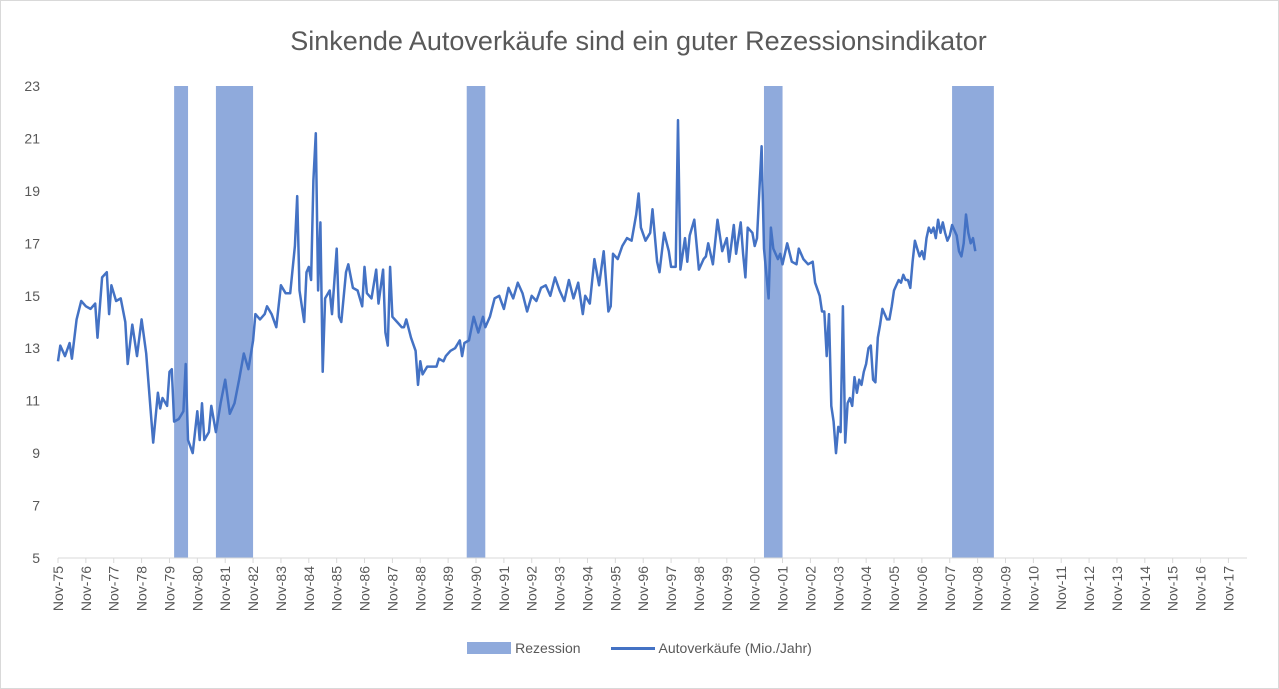  What do you see at coordinates (448, 588) in the screenshot?
I see `x-tick-label: Nov-89` at bounding box center [448, 588].